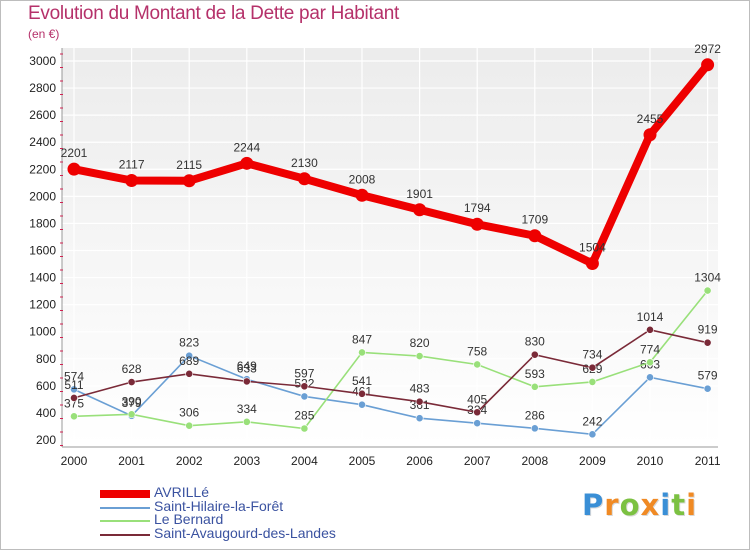 The image size is (750, 550). What do you see at coordinates (219, 505) in the screenshot?
I see `legend-label: Saint-Hilaire-la-Forêt` at bounding box center [219, 505].